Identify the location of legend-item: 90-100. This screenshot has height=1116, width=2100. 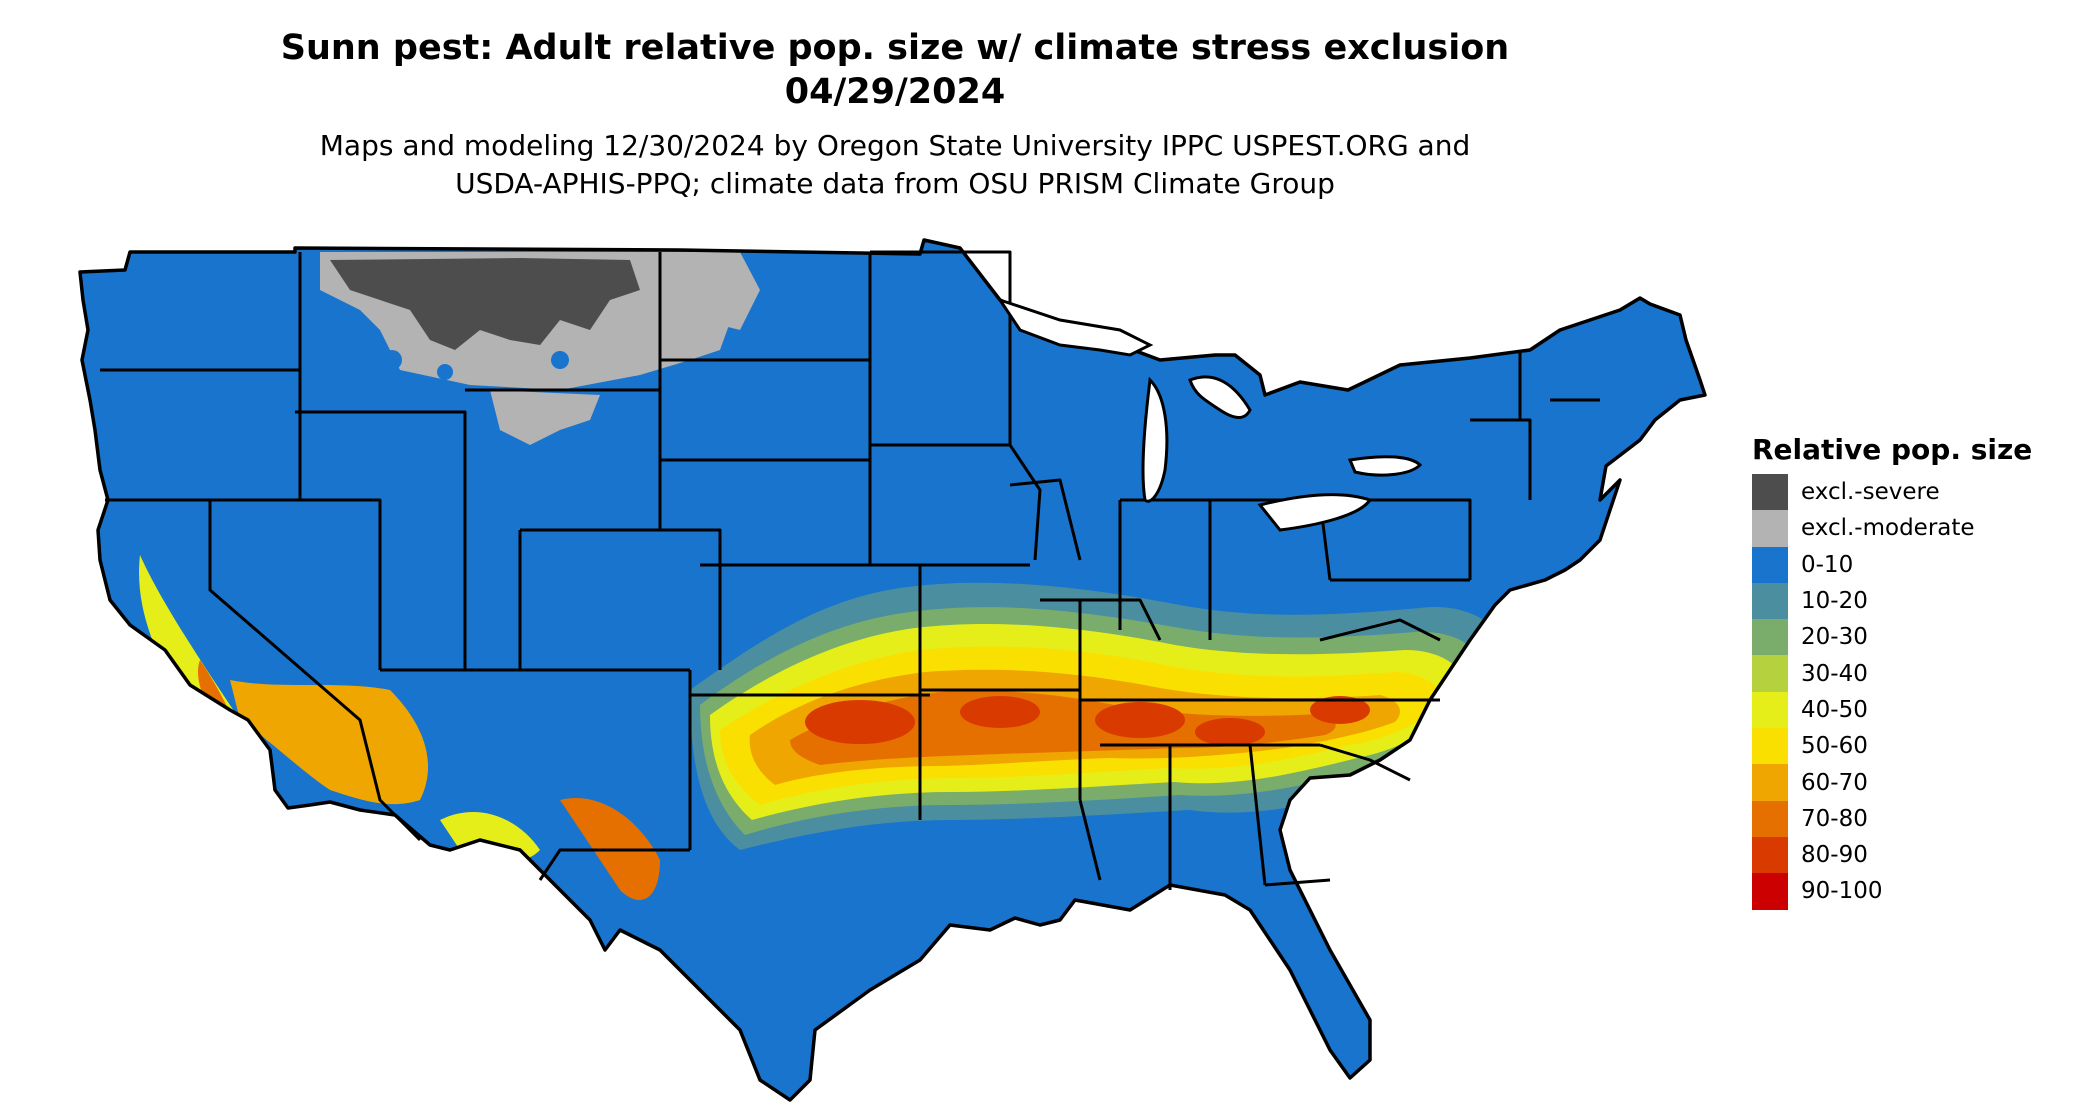
(1922, 891).